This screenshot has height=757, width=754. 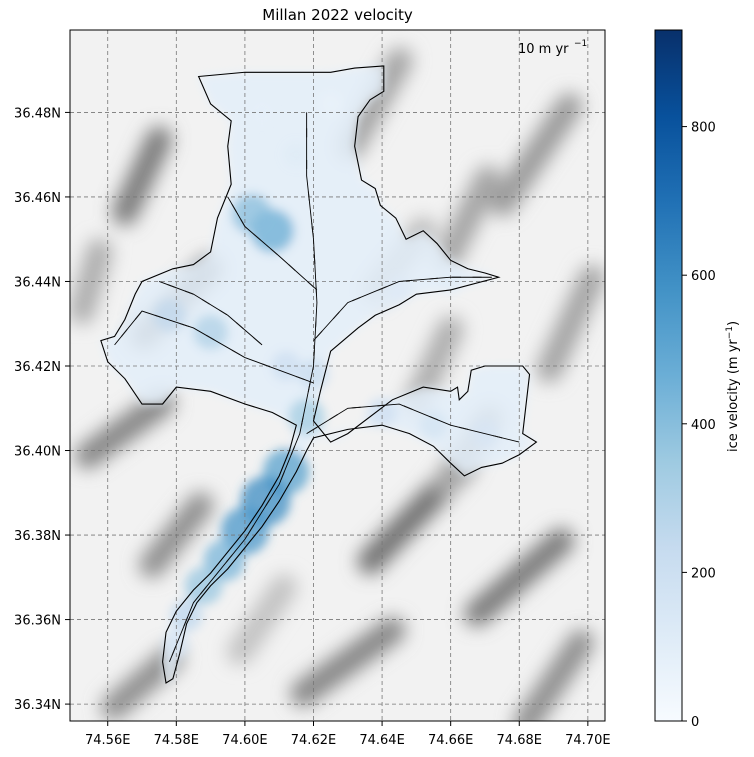 What do you see at coordinates (668, 375) in the screenshot?
I see `colorbar-gradient` at bounding box center [668, 375].